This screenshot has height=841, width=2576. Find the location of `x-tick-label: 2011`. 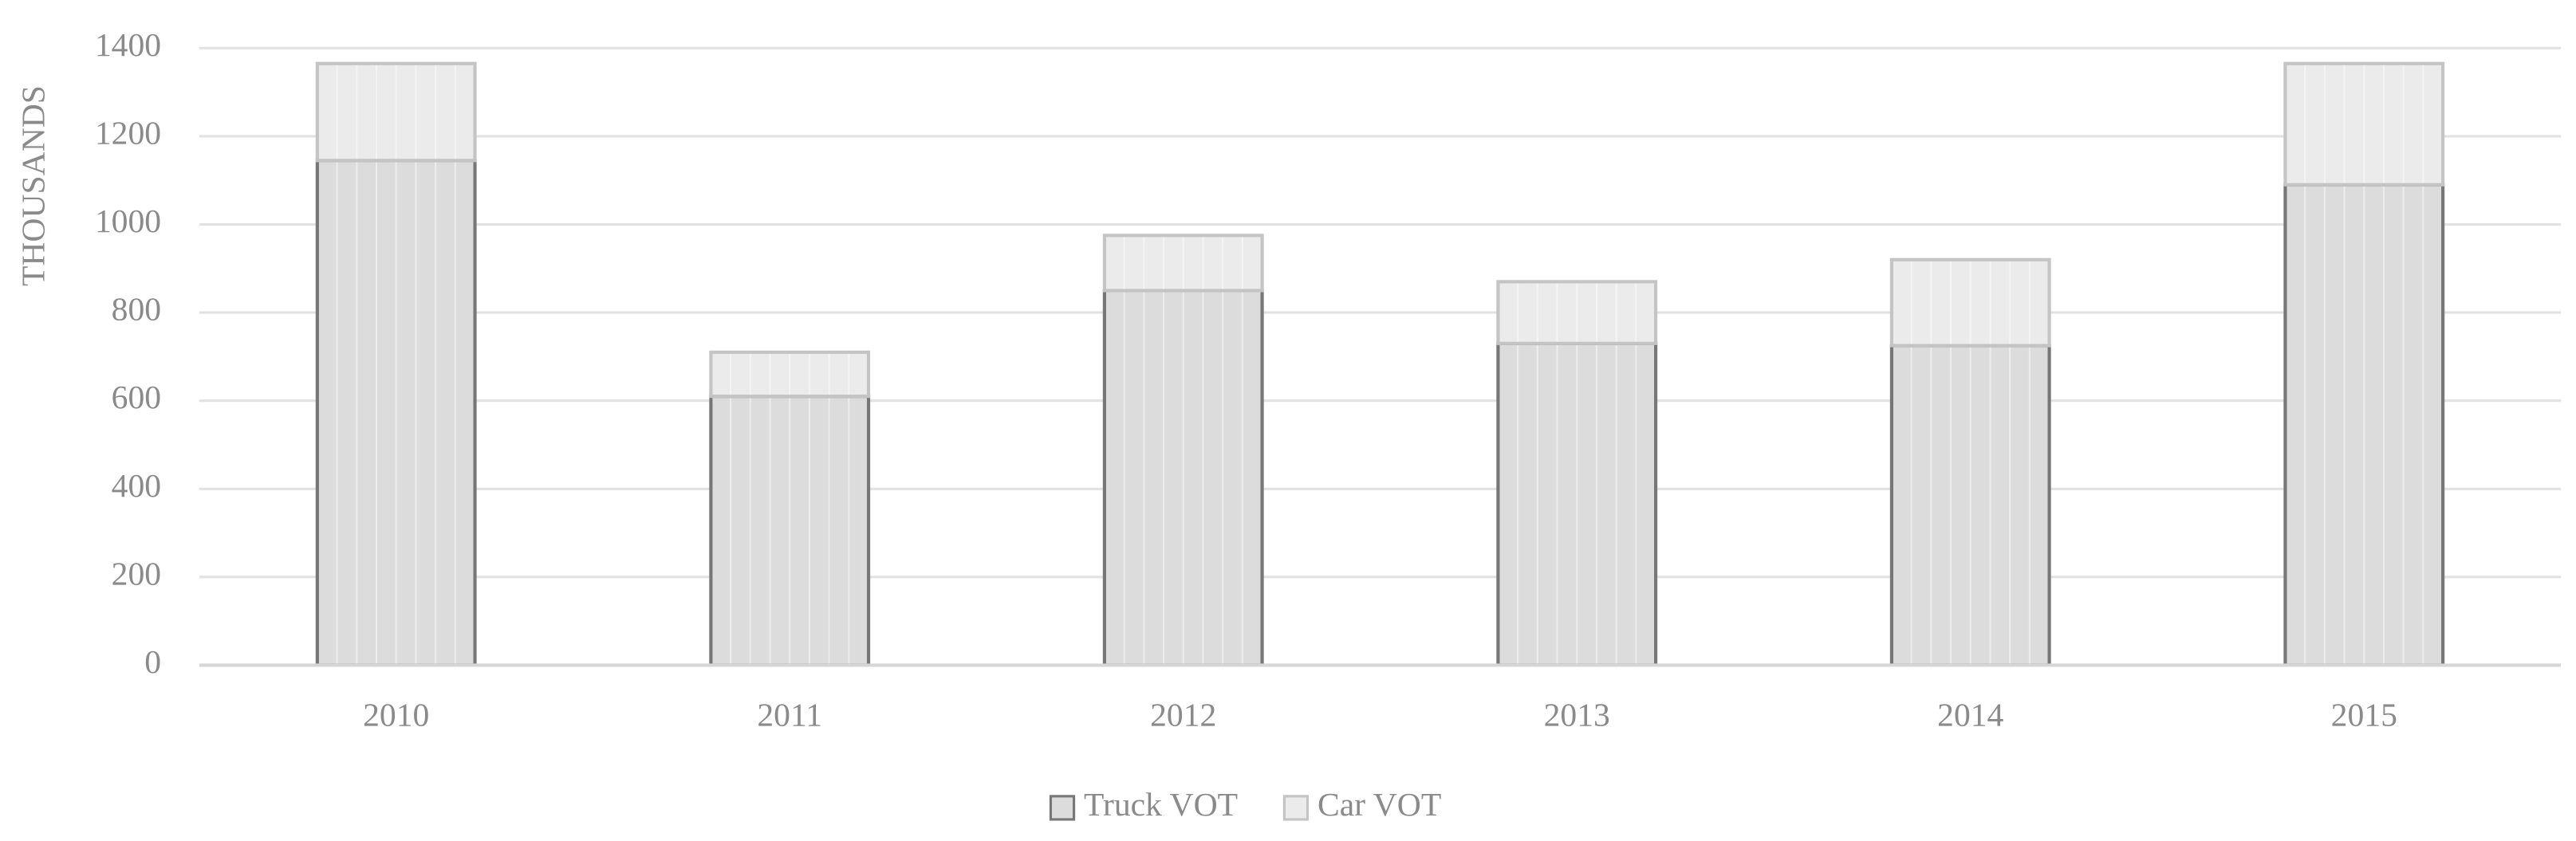

x-tick-label: 2011 is located at coordinates (789, 716).